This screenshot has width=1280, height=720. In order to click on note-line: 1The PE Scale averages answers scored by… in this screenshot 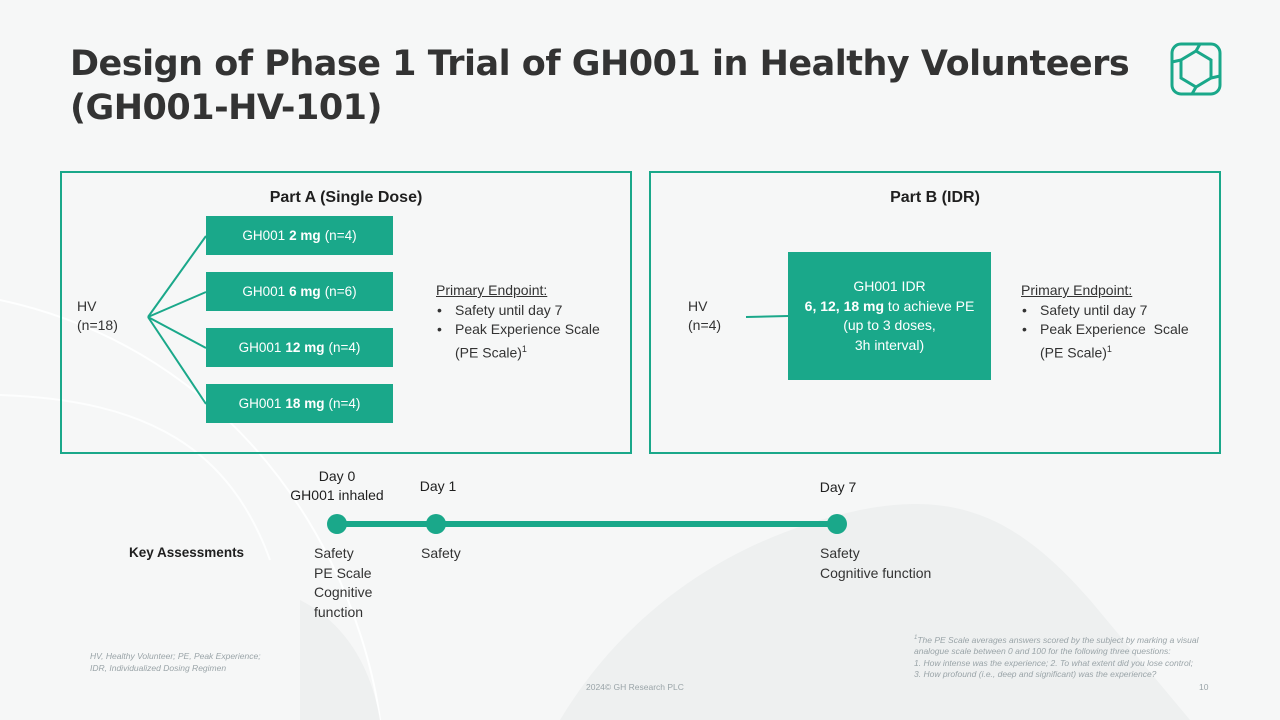, I will do `click(1079, 639)`.